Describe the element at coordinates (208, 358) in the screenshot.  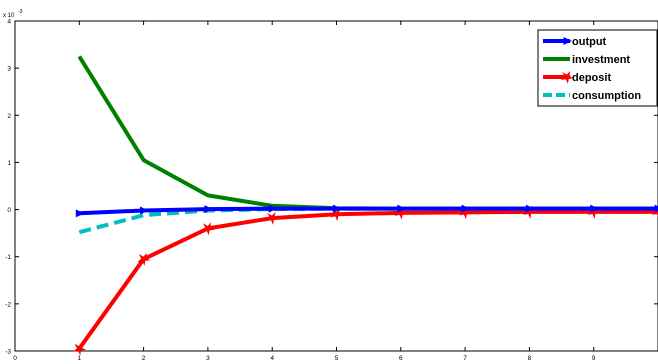
I see `x-tick-label: 3` at that location.